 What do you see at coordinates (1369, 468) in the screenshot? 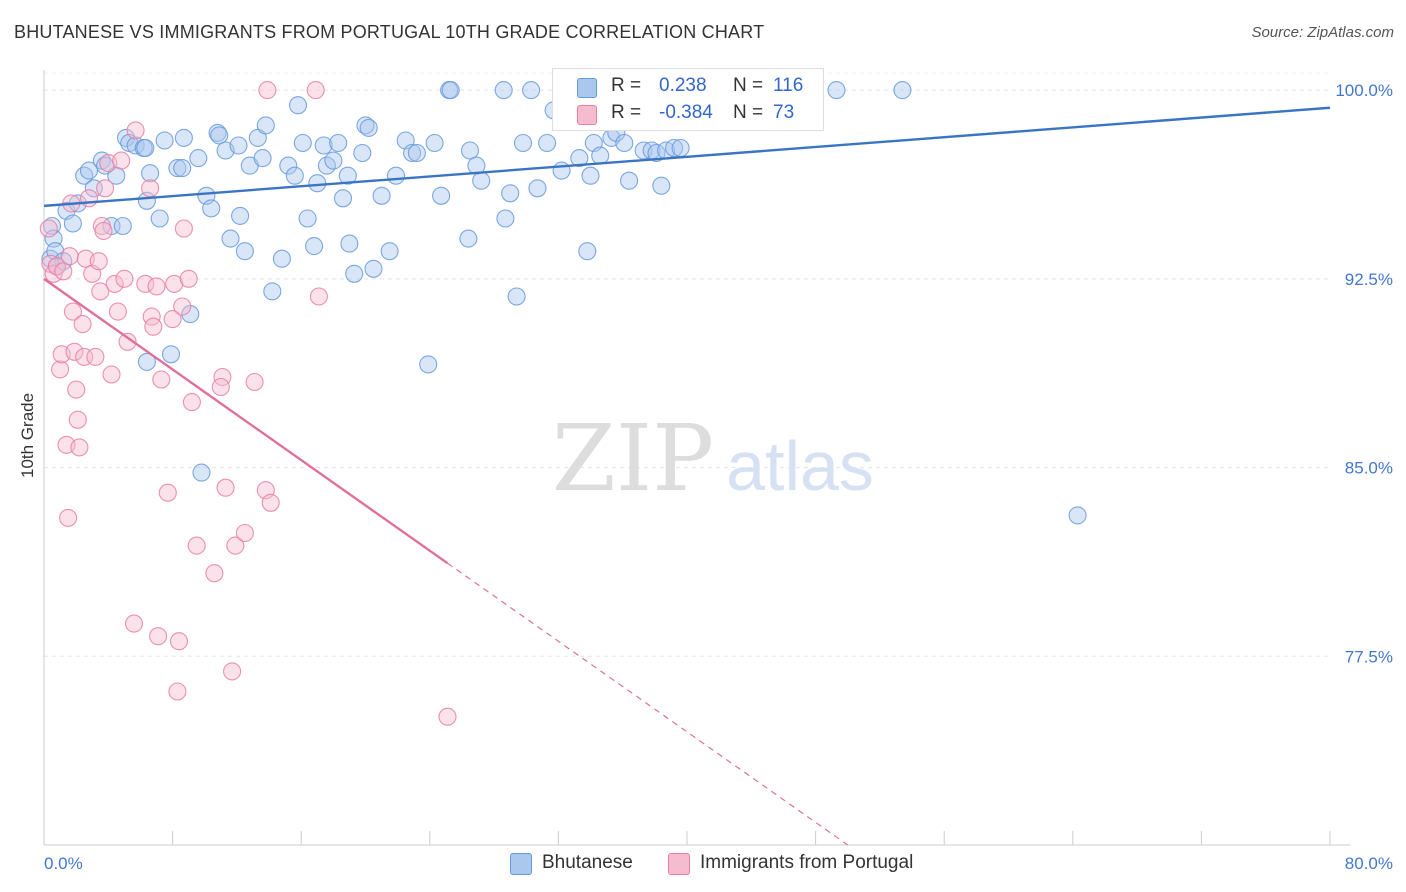
I see `y-tick-label: 85.0%` at bounding box center [1369, 468].